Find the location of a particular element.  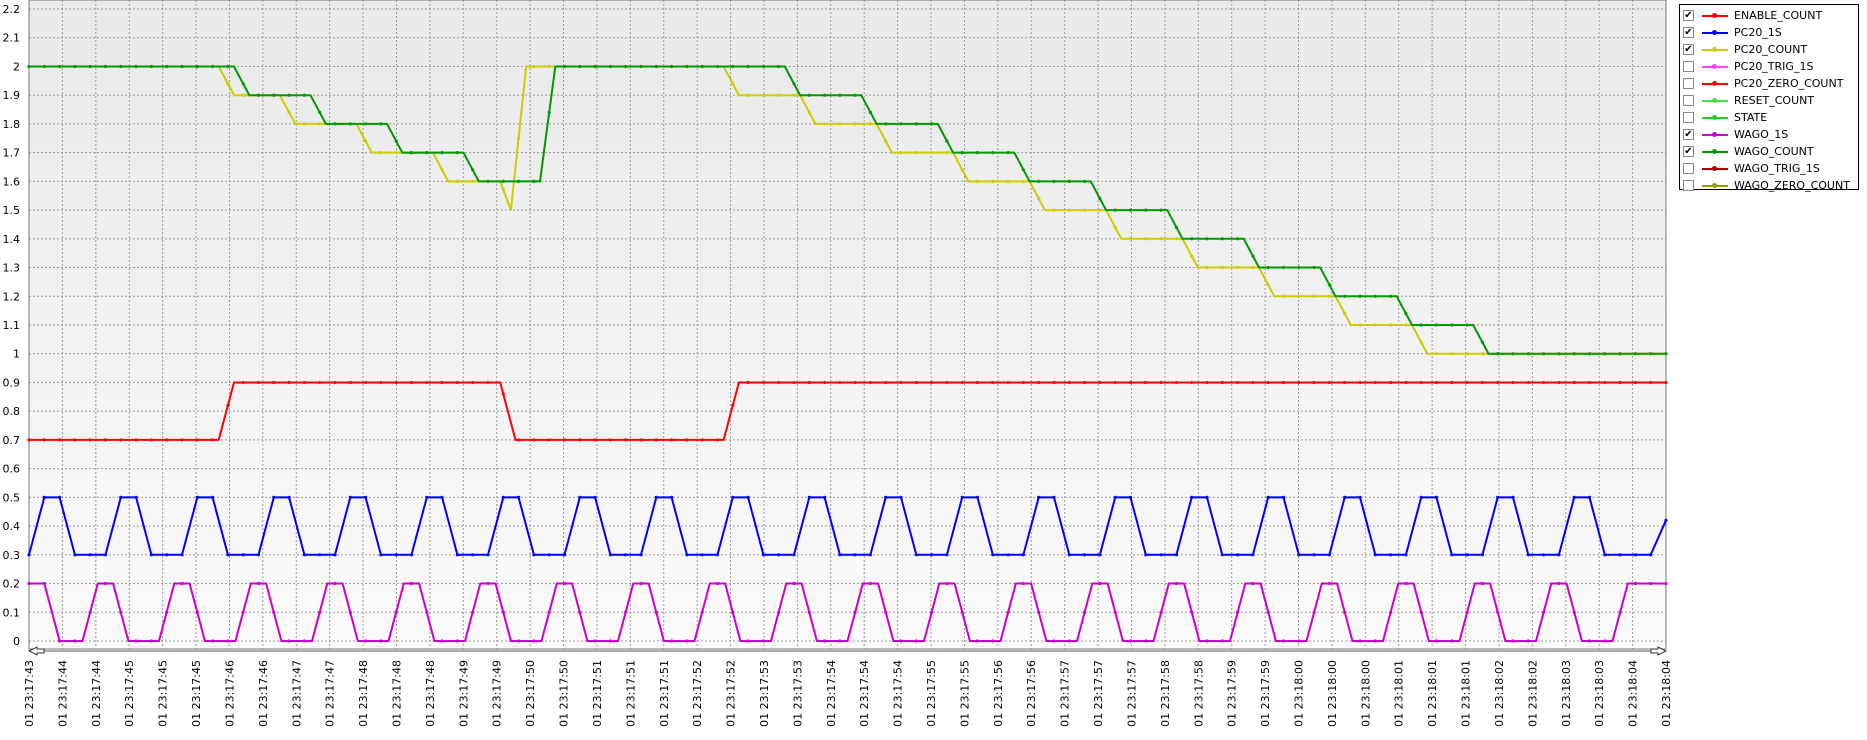

x-tick-label: 01 23:17:56 is located at coordinates (998, 693).